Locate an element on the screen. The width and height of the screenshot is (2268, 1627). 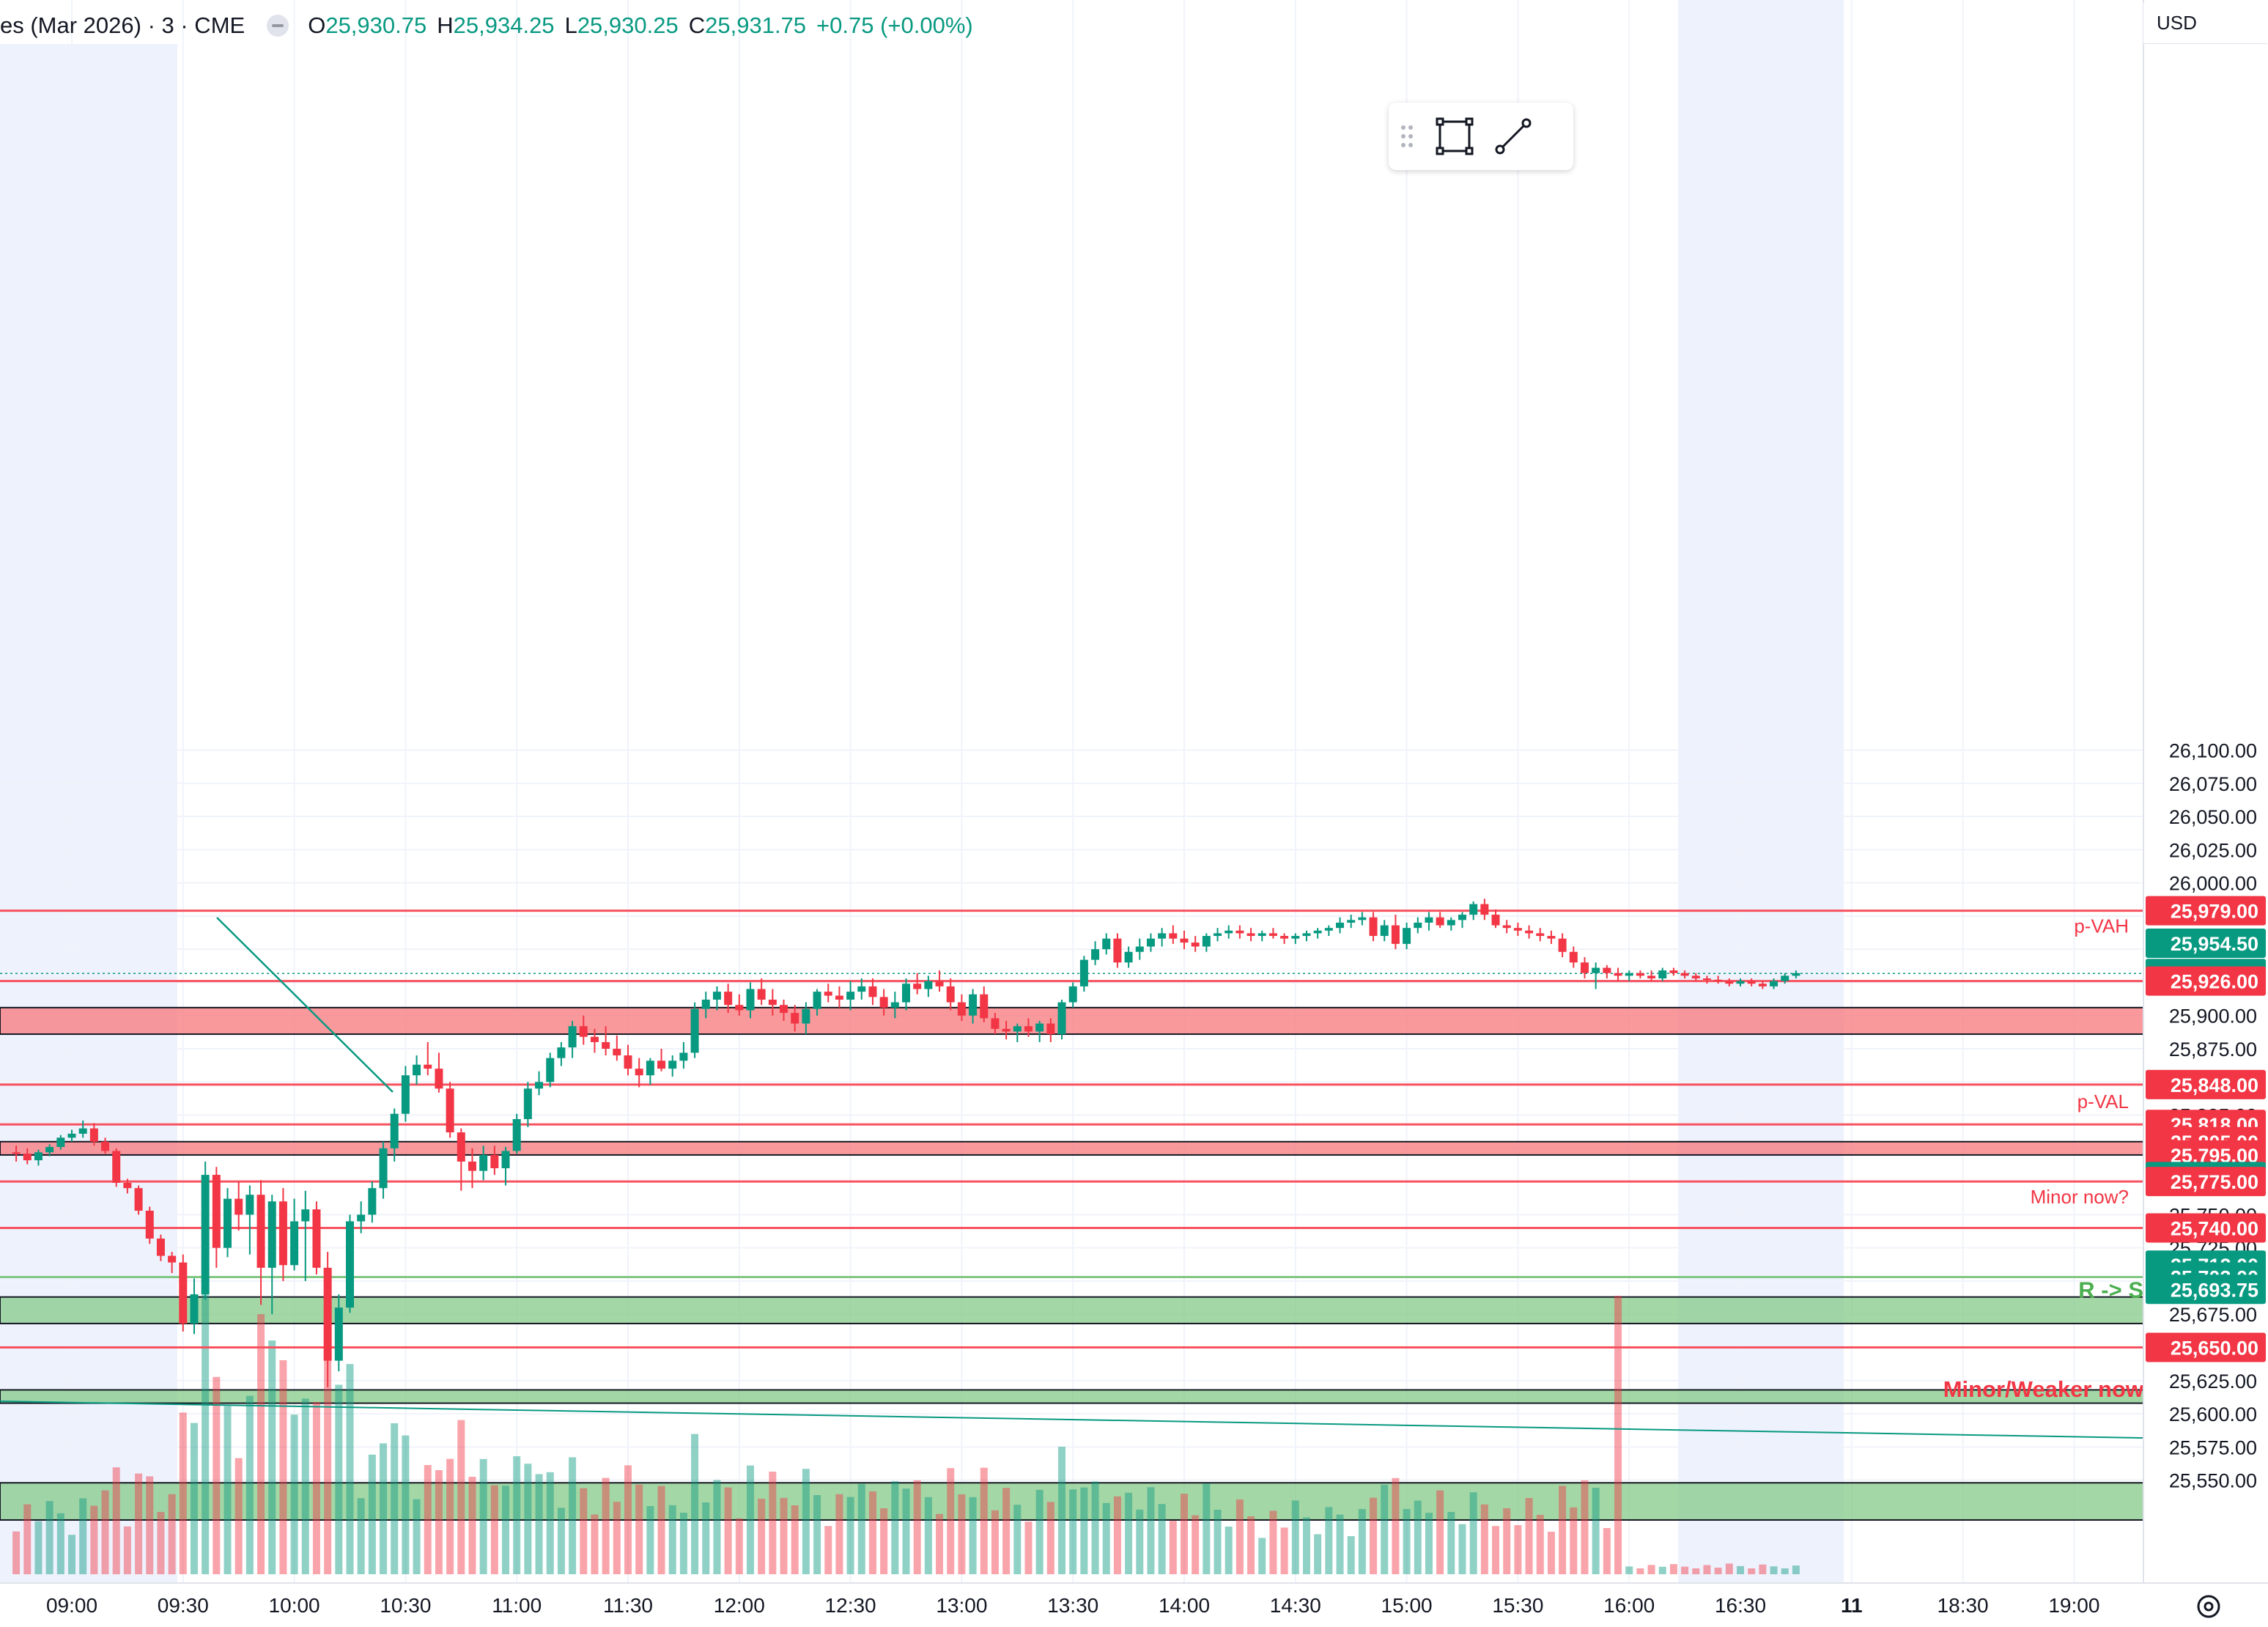
currency-selector: USD is located at coordinates (2205, 23).